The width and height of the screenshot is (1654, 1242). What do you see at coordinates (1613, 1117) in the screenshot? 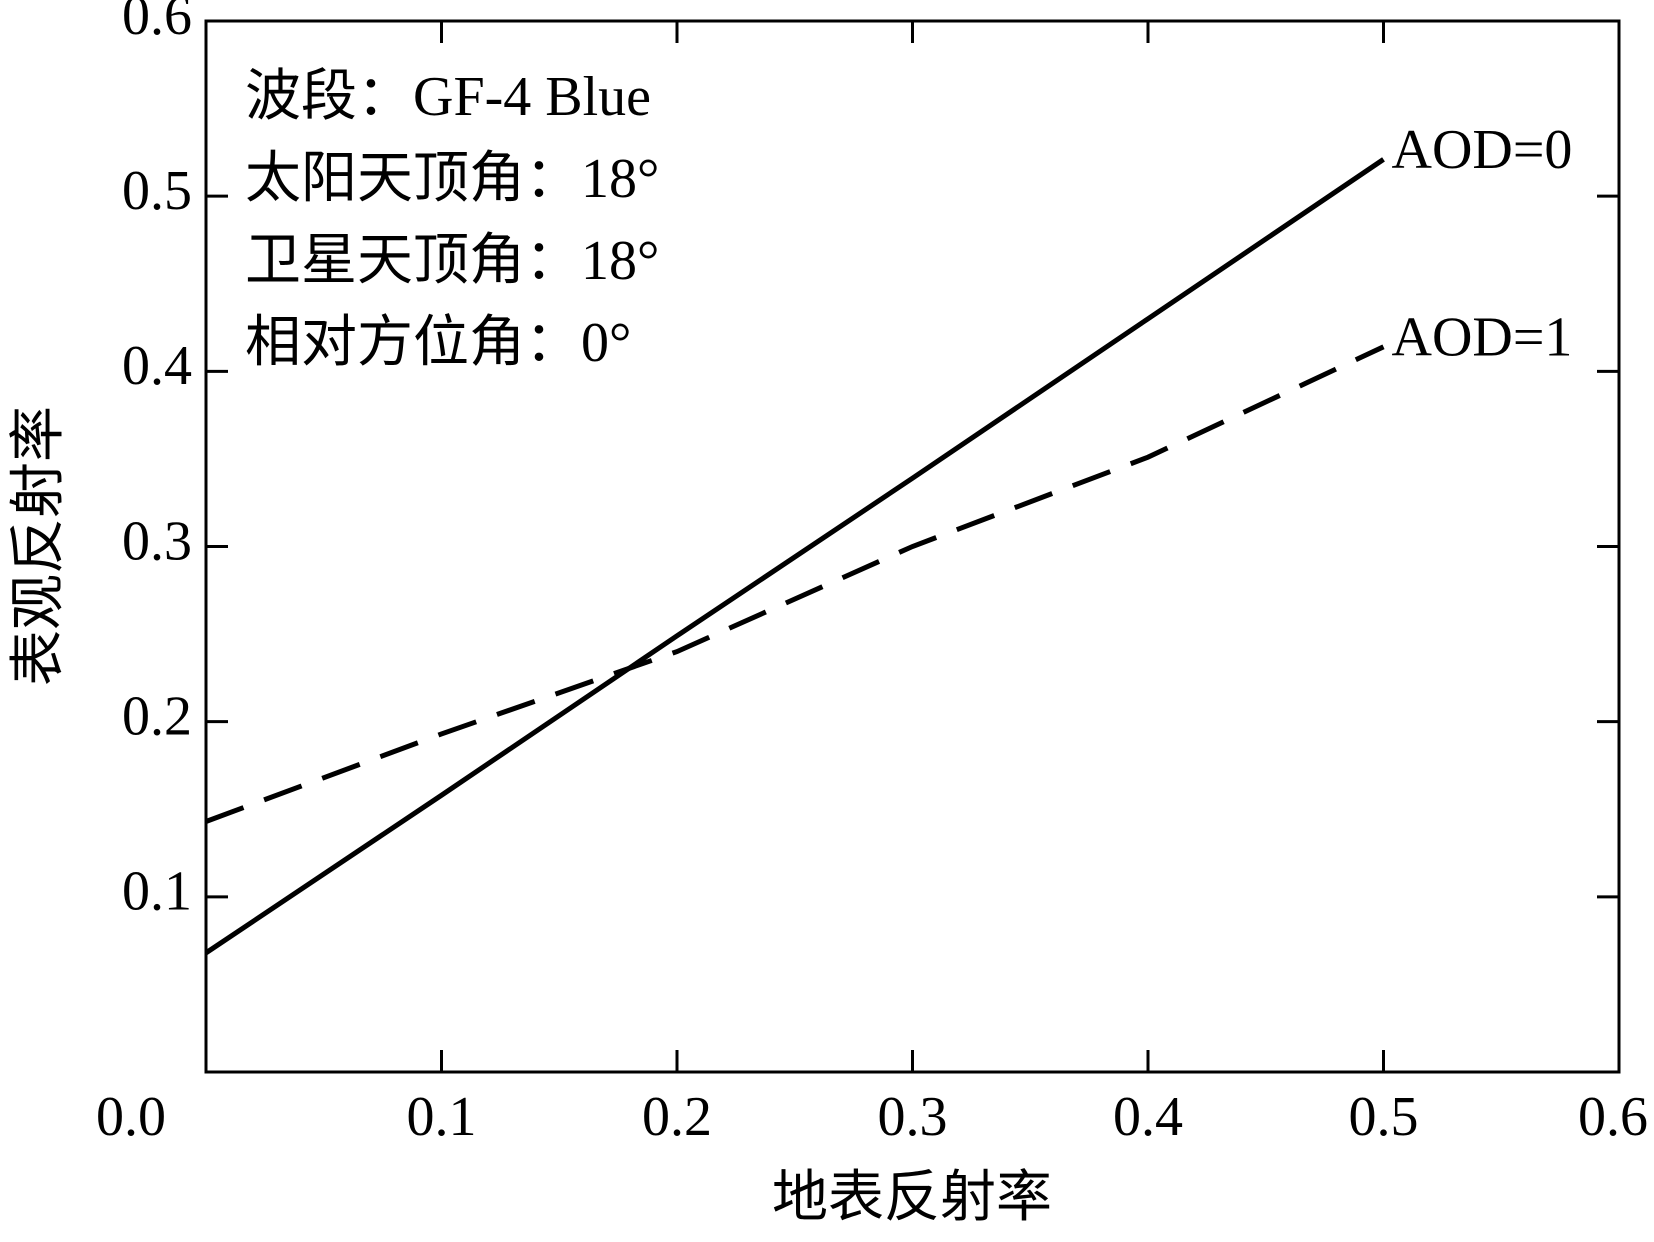
I see `x-tick-label: 0.6` at bounding box center [1613, 1117].